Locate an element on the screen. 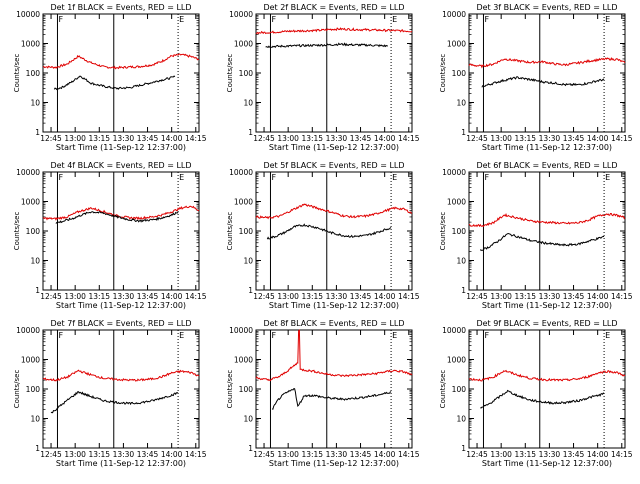  panel-title: Det 9f BLACK = Events, RED = LLD is located at coordinates (546, 323).